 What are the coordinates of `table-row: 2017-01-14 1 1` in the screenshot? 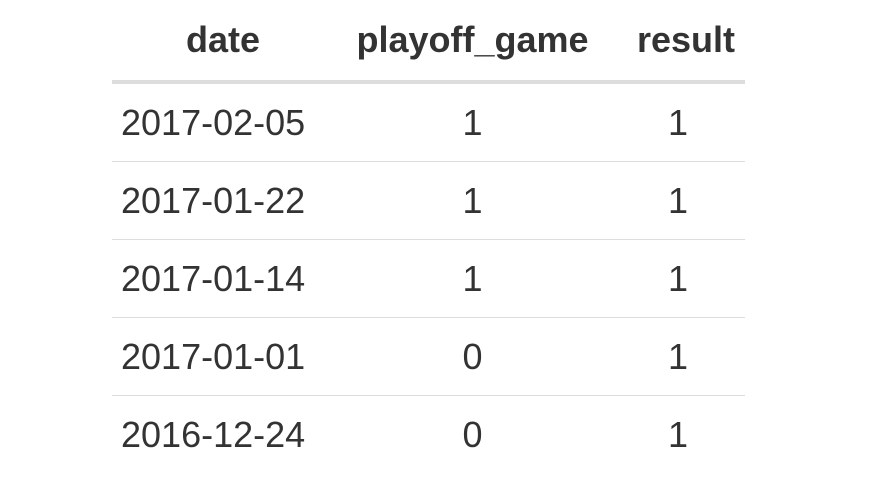 It's located at (428, 278).